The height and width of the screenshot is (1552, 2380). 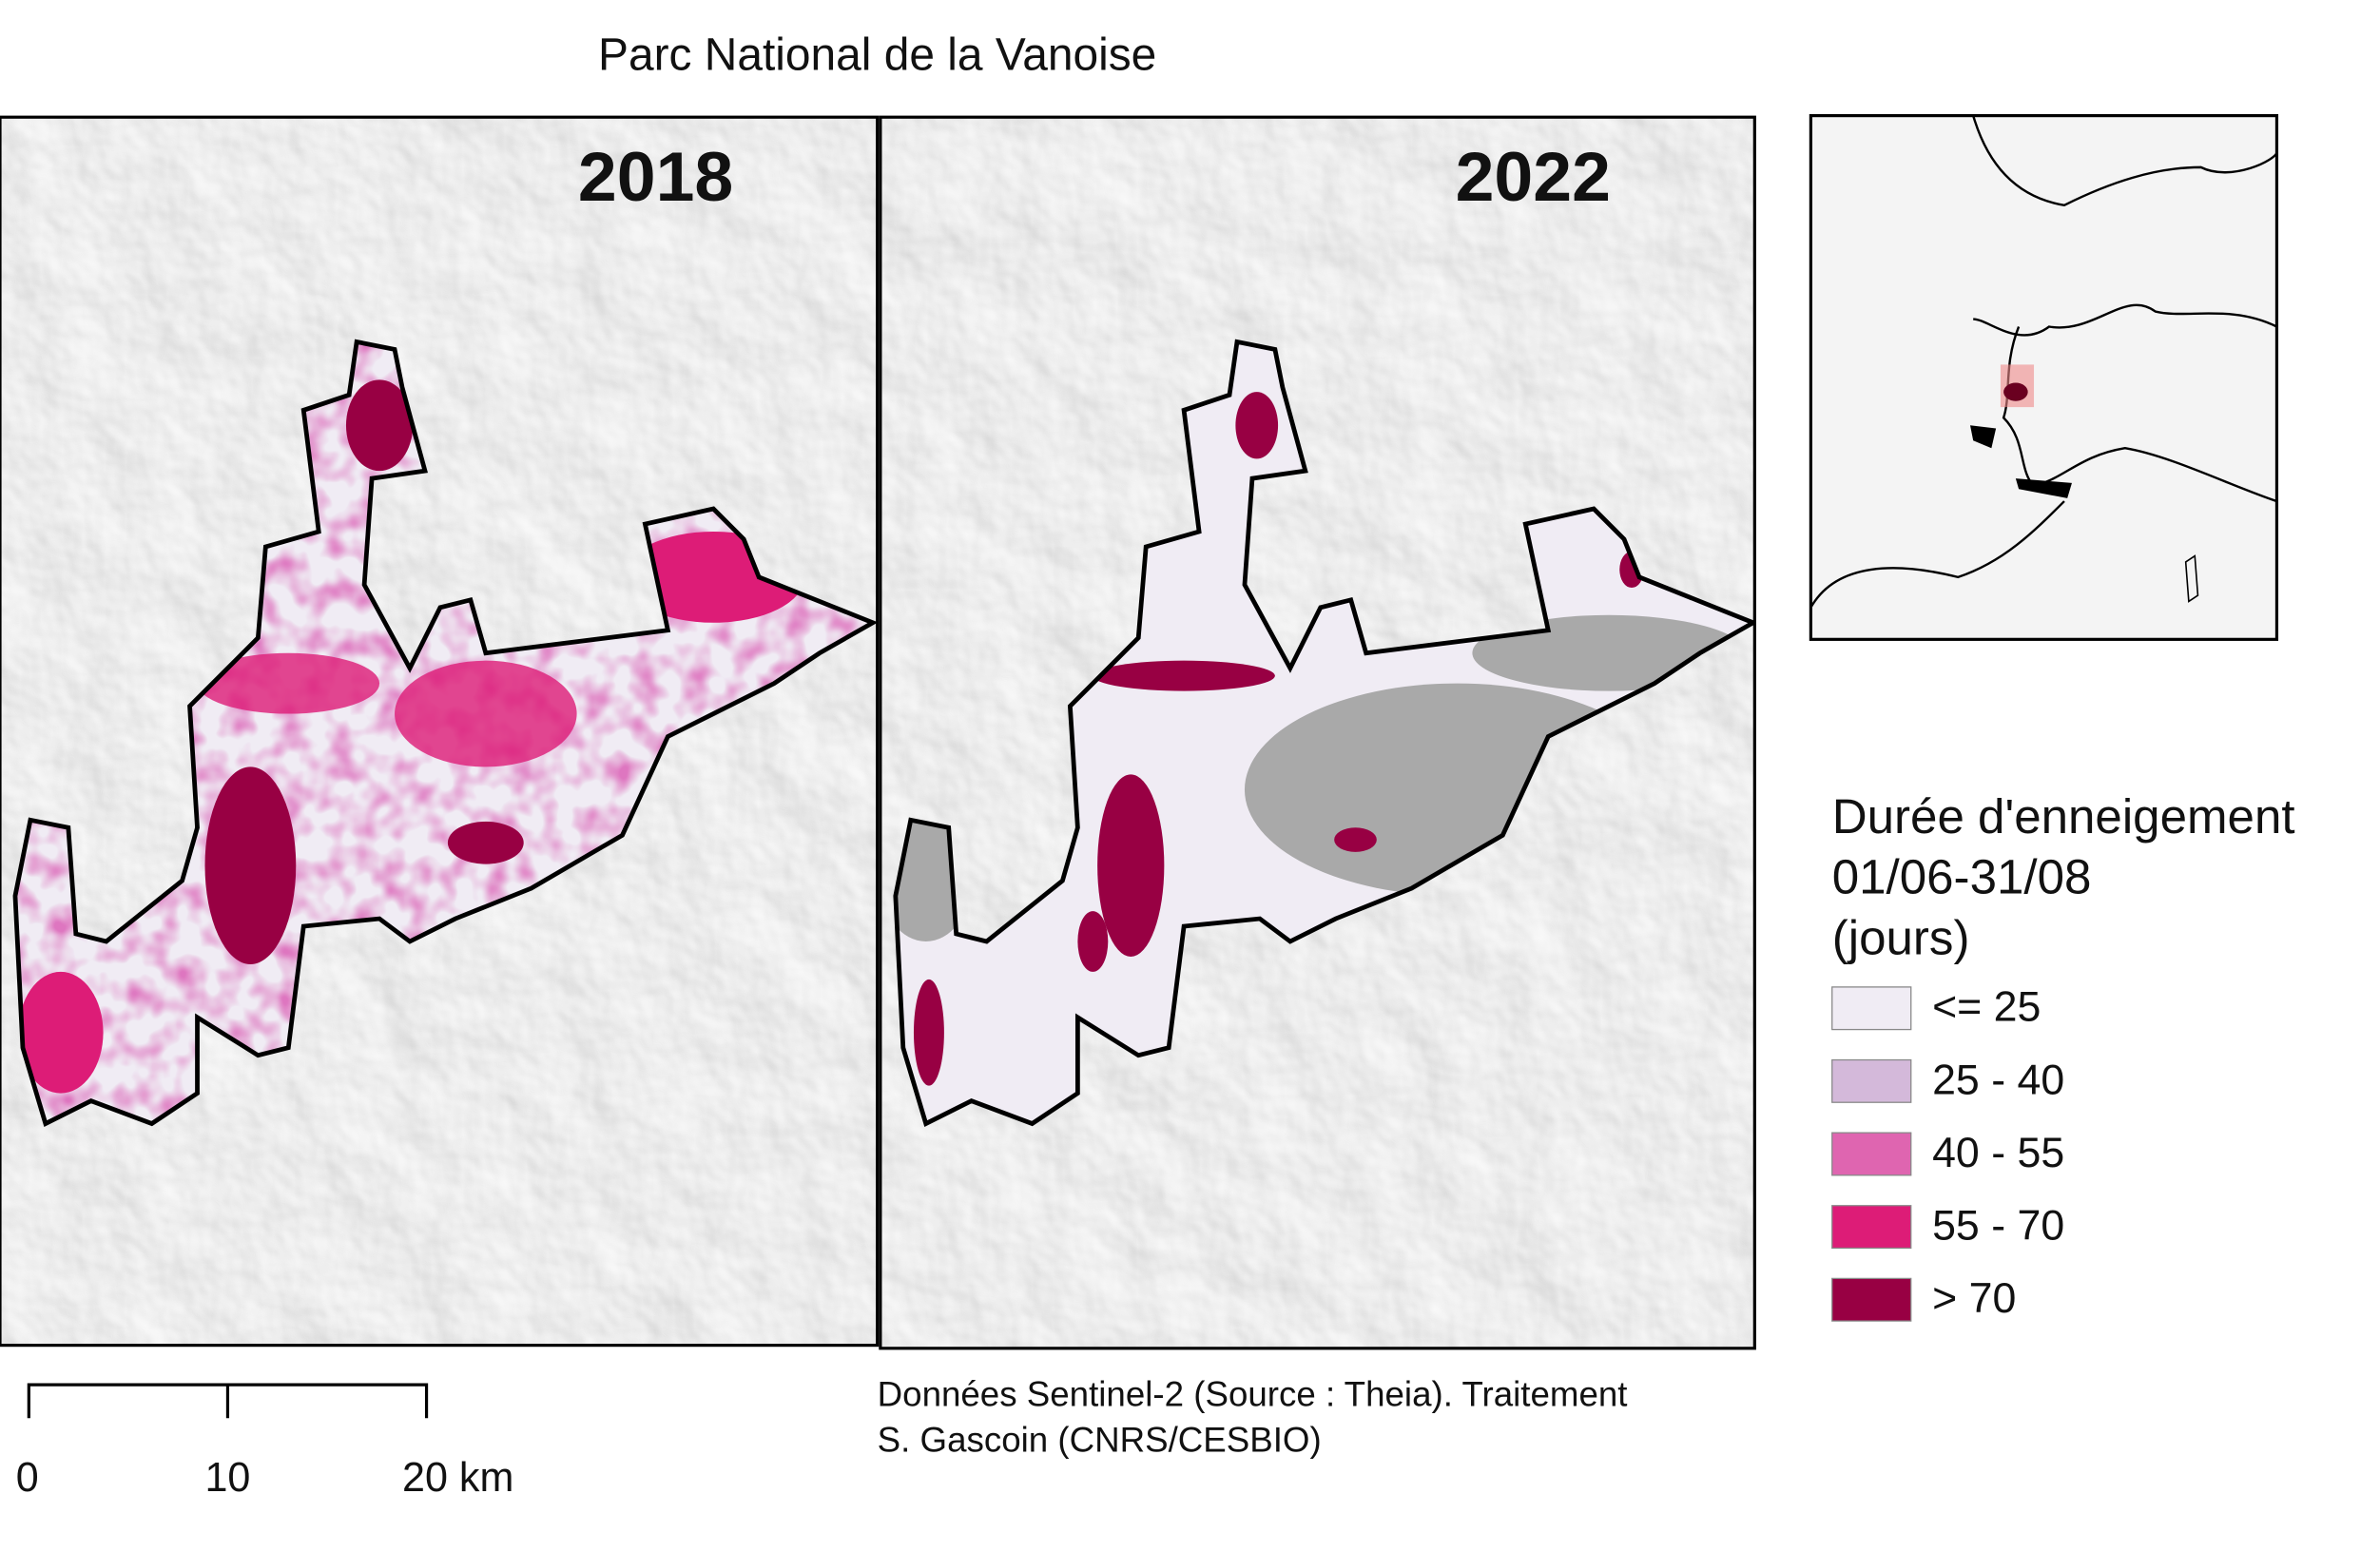 What do you see at coordinates (1533, 177) in the screenshot?
I see `panel-label: 2022` at bounding box center [1533, 177].